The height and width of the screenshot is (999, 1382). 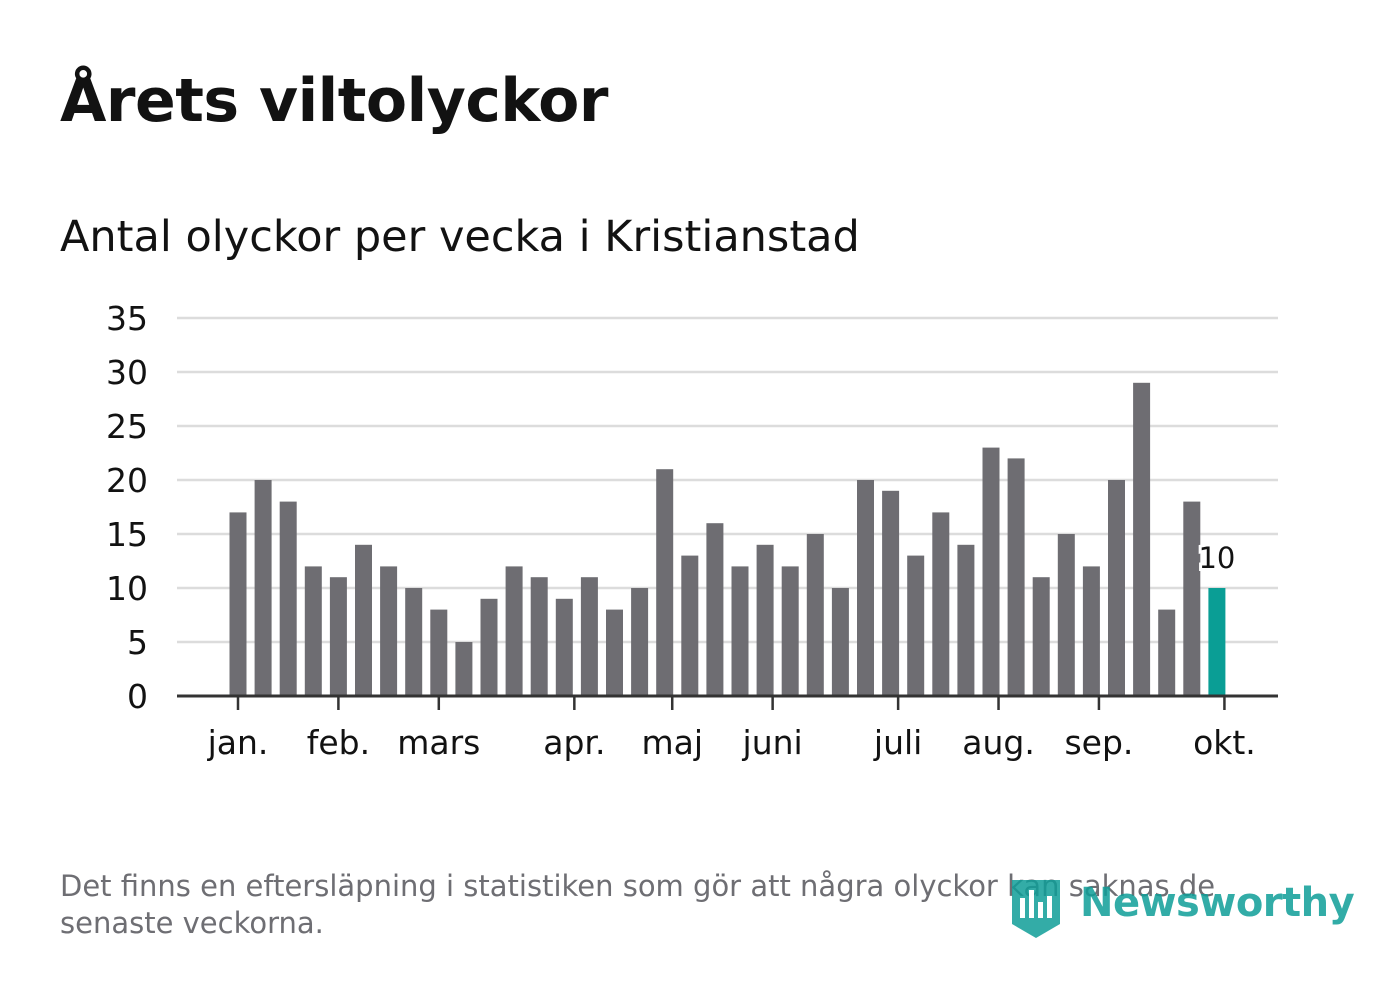 What do you see at coordinates (334, 101) in the screenshot?
I see `chart-title: Årets viltolyckor` at bounding box center [334, 101].